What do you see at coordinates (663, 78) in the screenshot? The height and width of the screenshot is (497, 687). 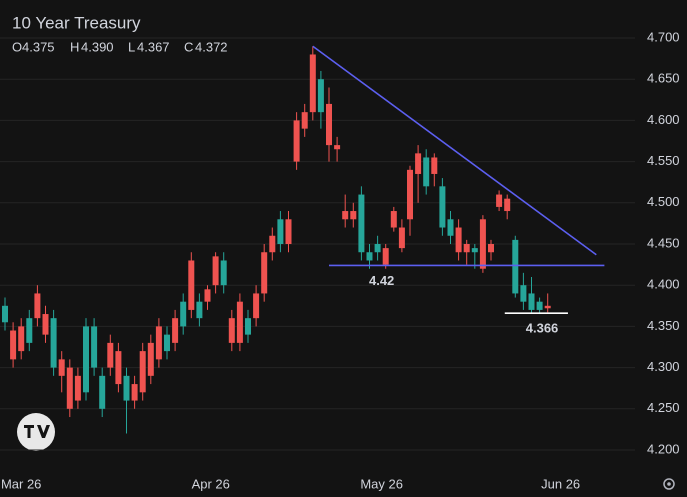 I see `y-tick-label: 4.650` at bounding box center [663, 78].